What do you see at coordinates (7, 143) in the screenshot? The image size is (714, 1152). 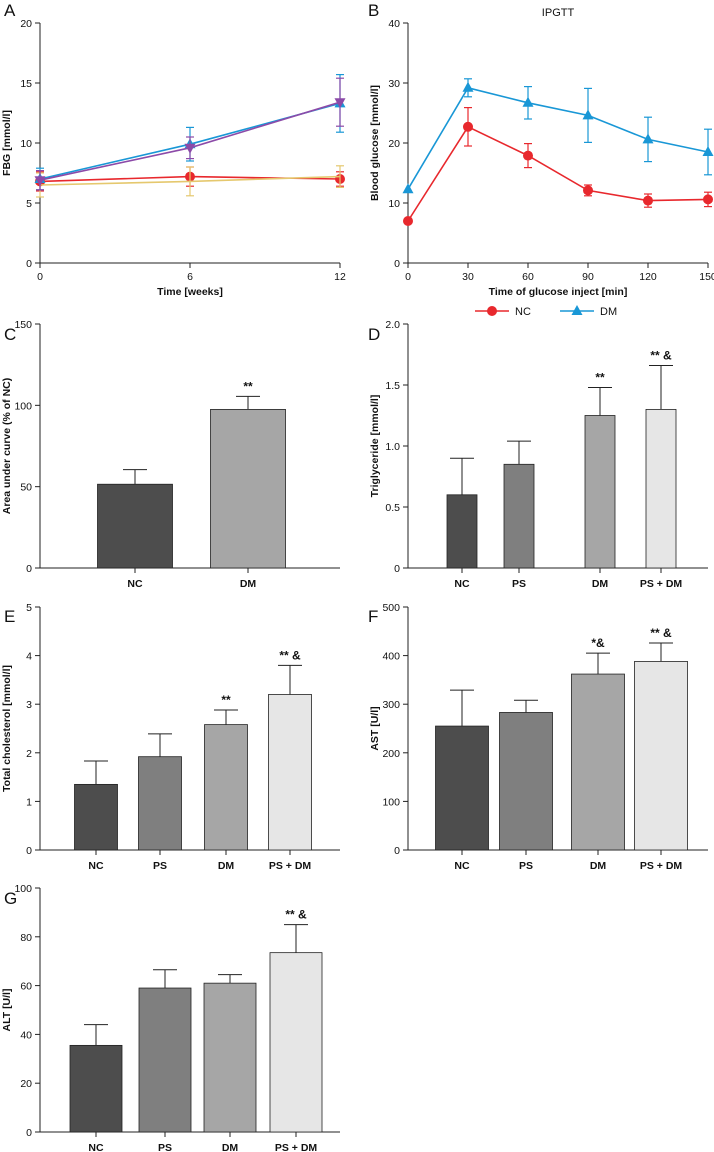 I see `y-axis-label: FBG [mmol/l]` at bounding box center [7, 143].